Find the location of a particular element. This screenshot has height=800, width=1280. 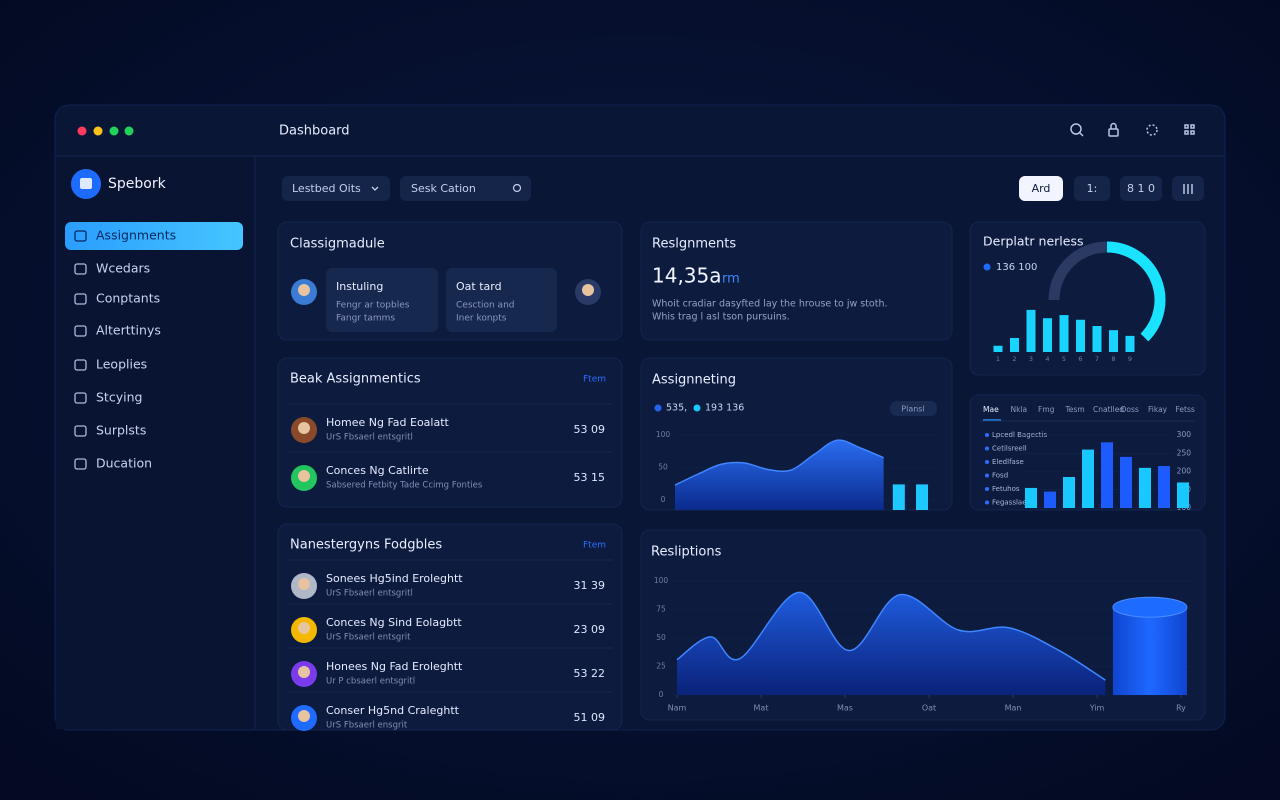

tab: Mae is located at coordinates (991, 409).